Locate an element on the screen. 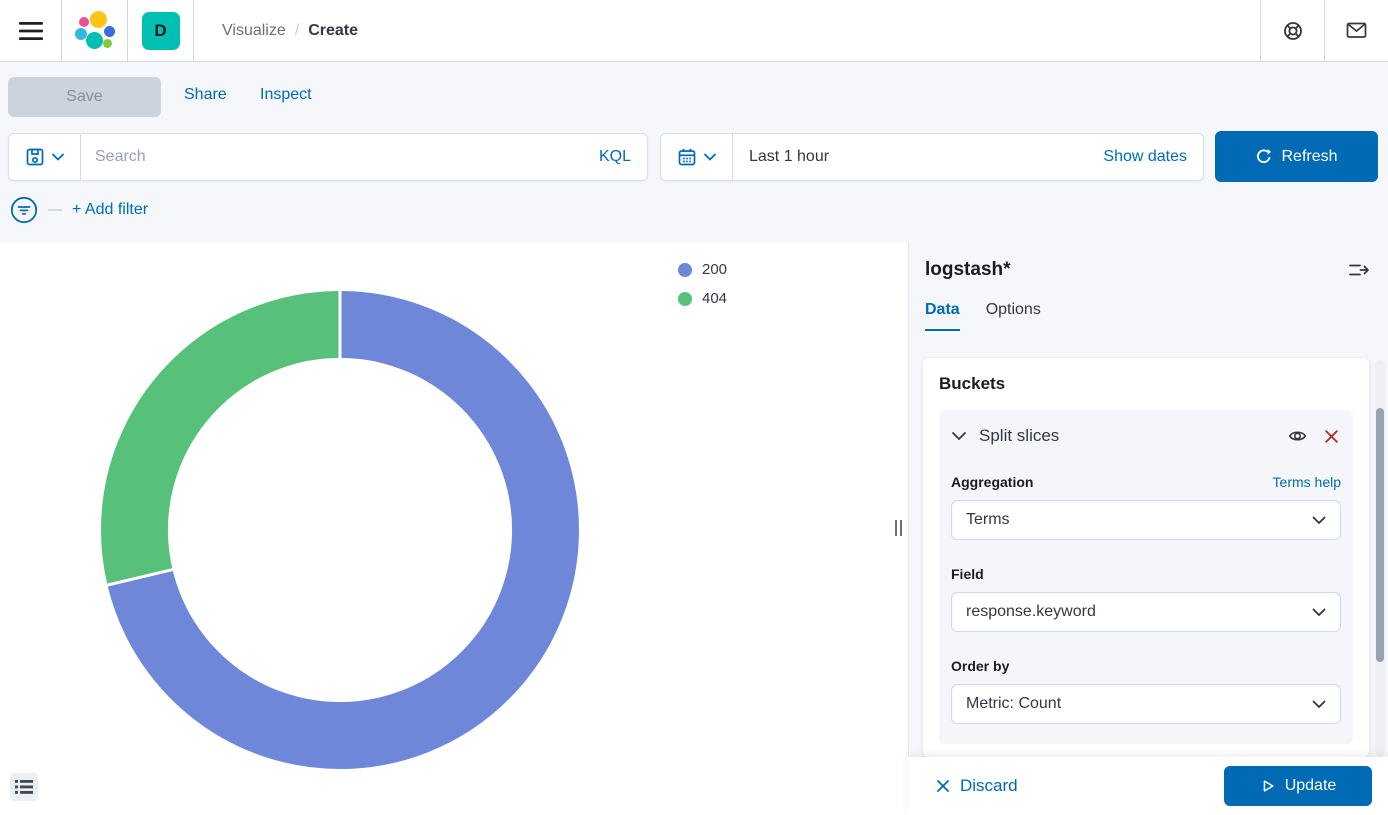  discard-button: Discard is located at coordinates (977, 786).